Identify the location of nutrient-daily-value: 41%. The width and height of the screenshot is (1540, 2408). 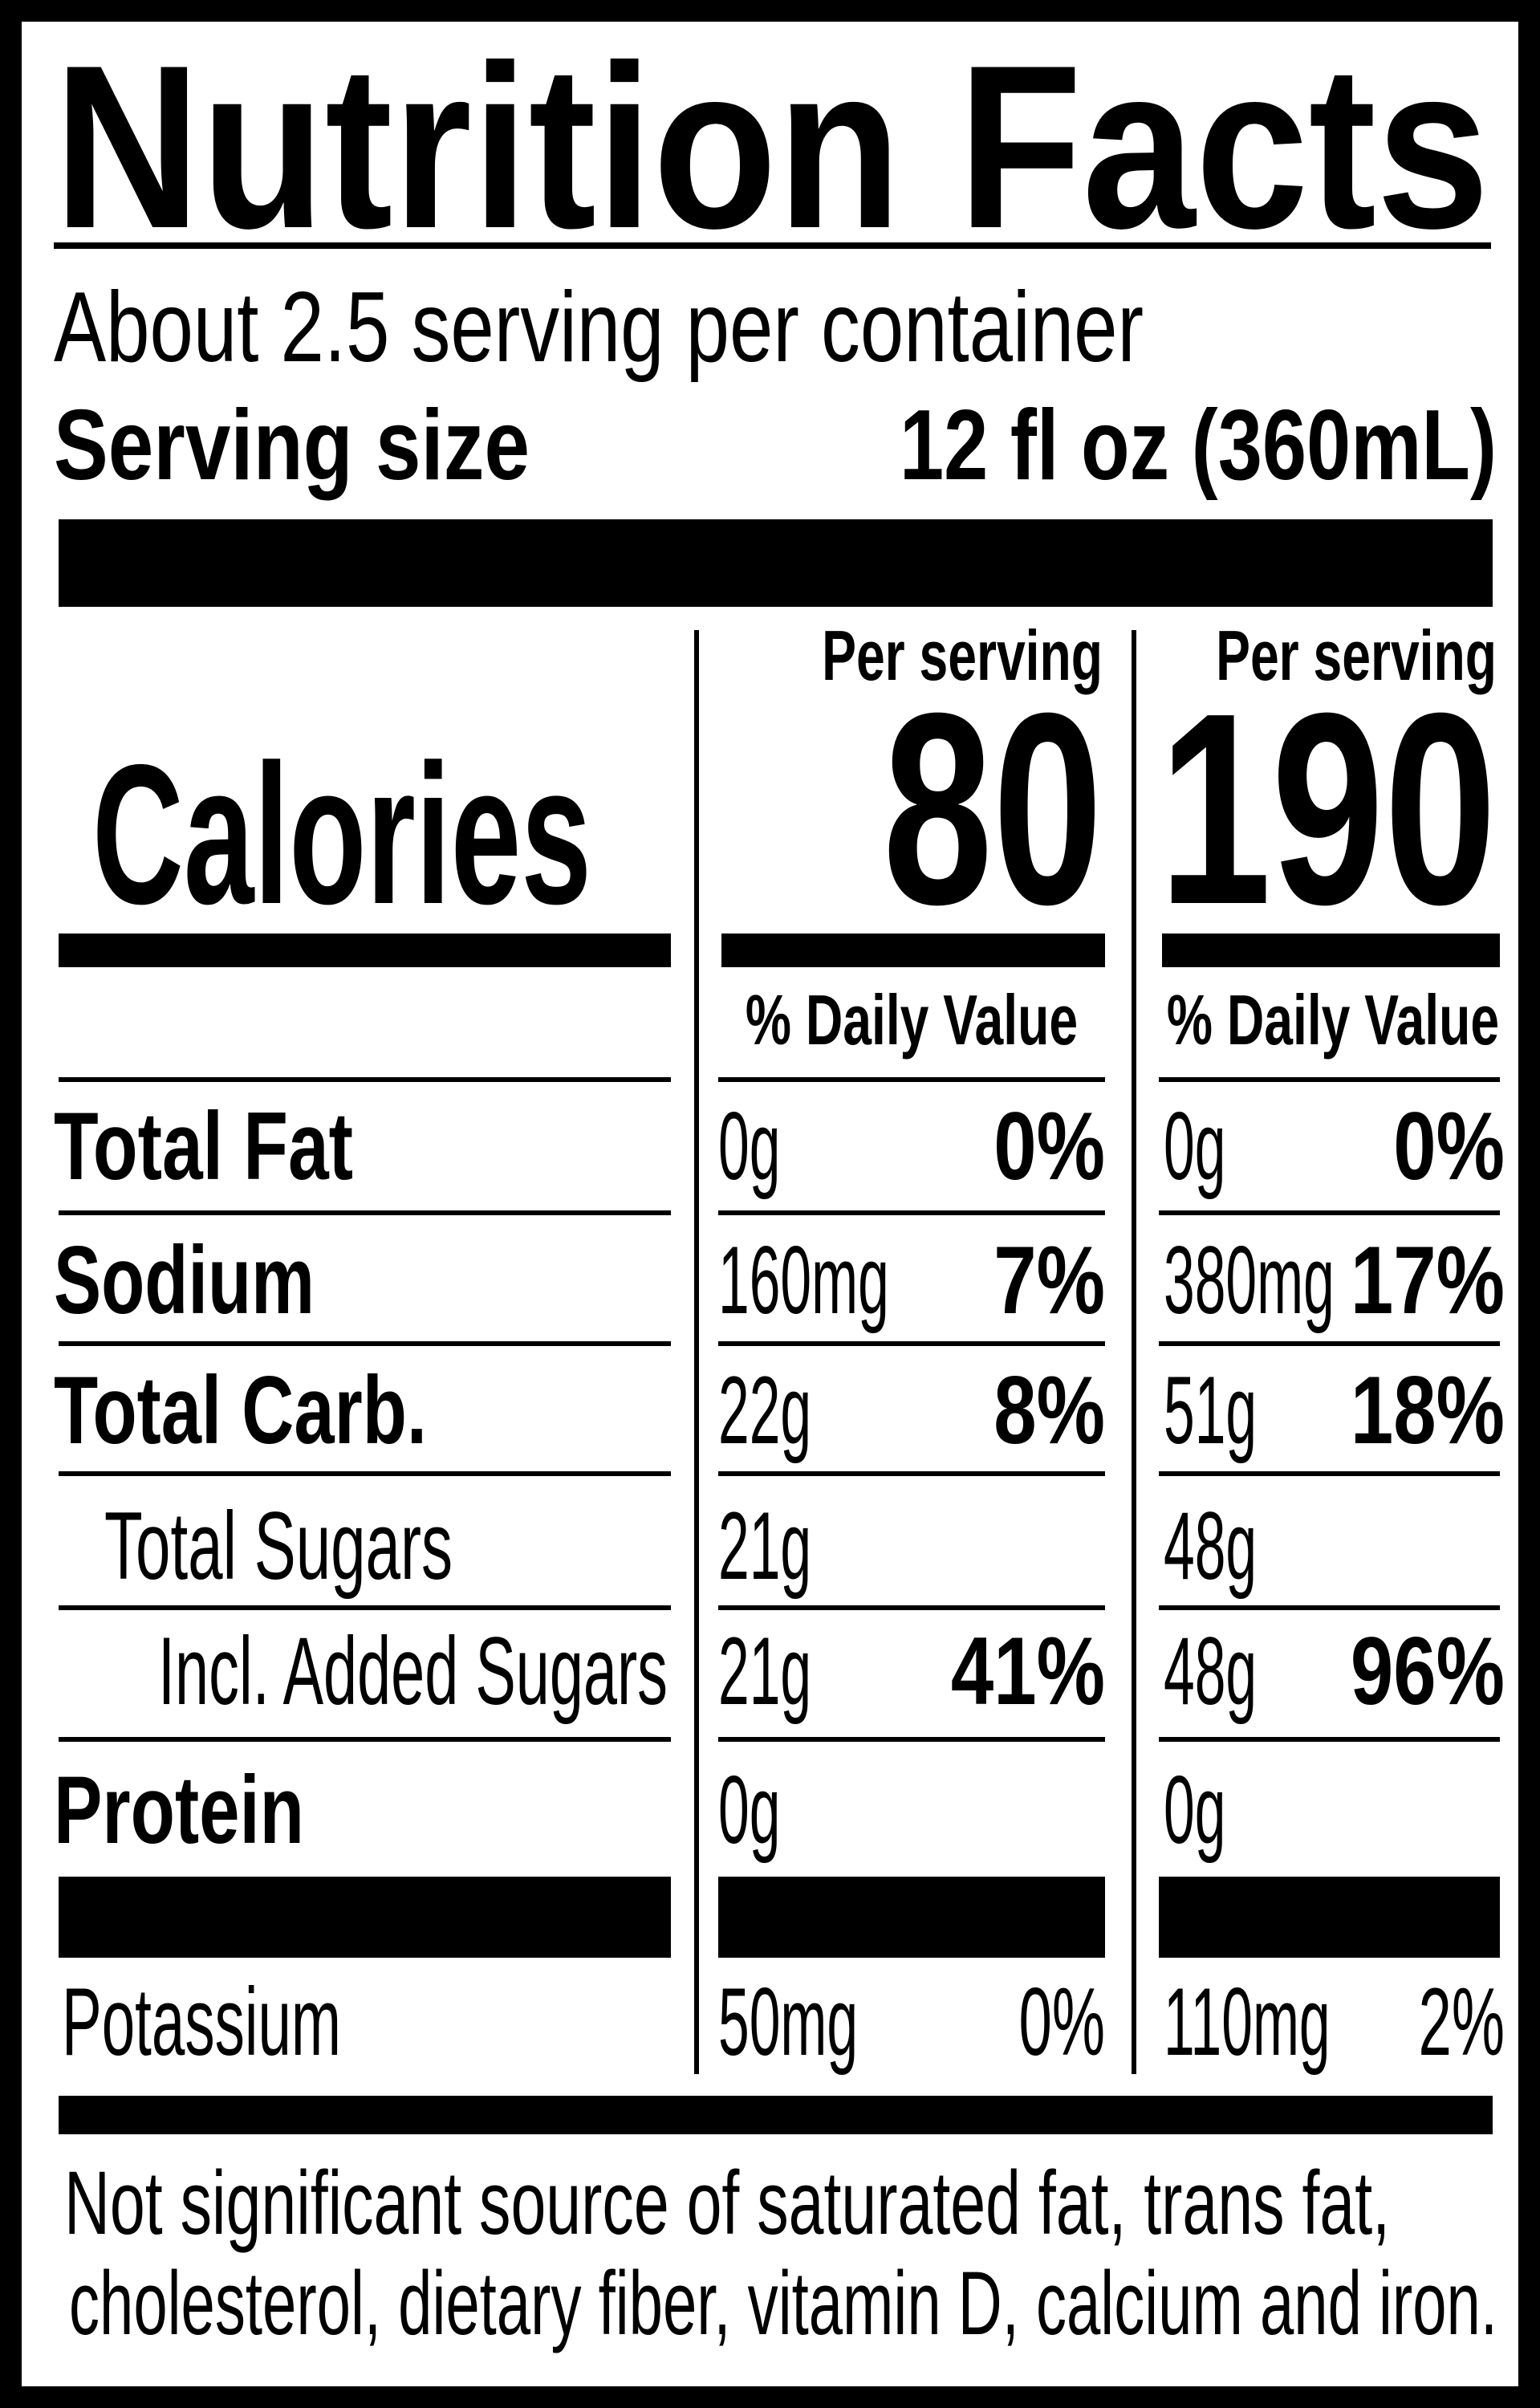
(1028, 1672).